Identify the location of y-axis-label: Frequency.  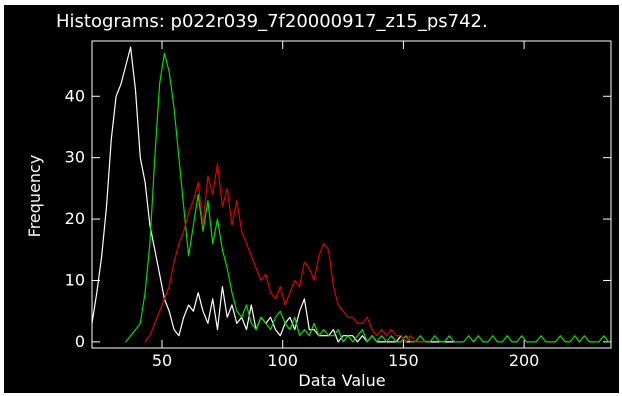
(34, 196).